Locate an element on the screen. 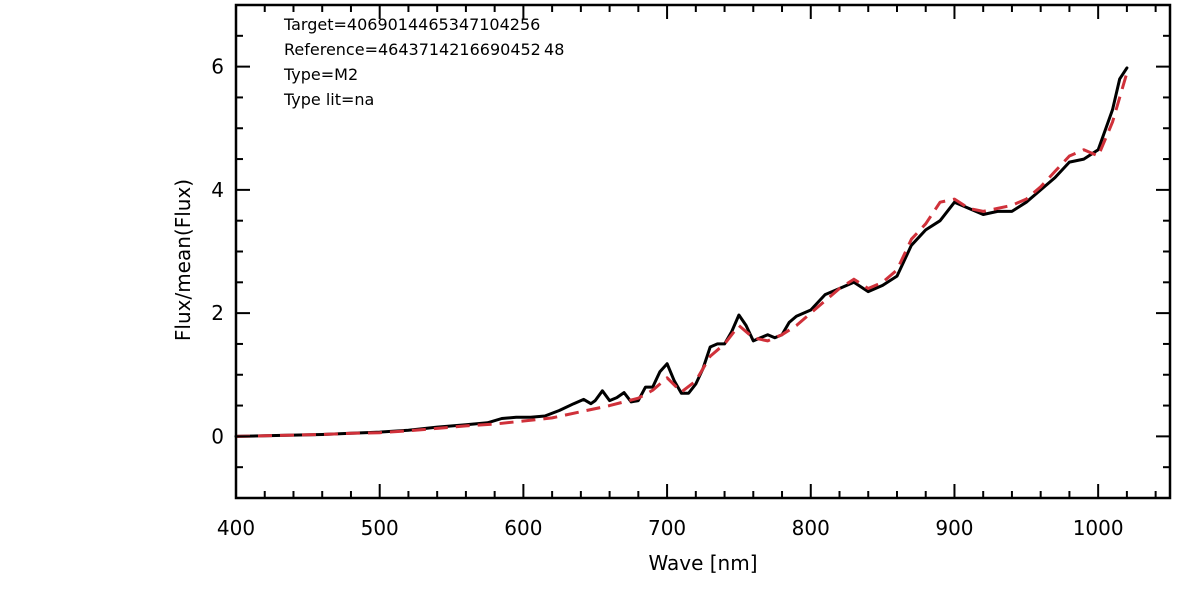 Image resolution: width=1180 pixels, height=590 pixels. y-tick-label: 0 is located at coordinates (217, 436).